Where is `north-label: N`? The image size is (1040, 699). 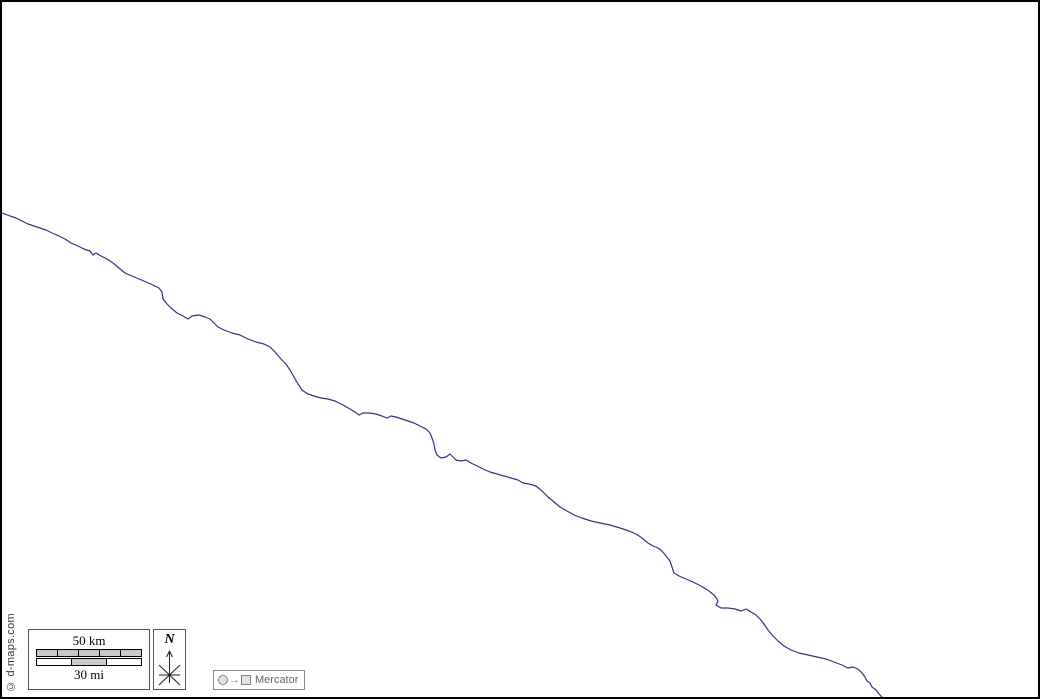 north-label: N is located at coordinates (169, 639).